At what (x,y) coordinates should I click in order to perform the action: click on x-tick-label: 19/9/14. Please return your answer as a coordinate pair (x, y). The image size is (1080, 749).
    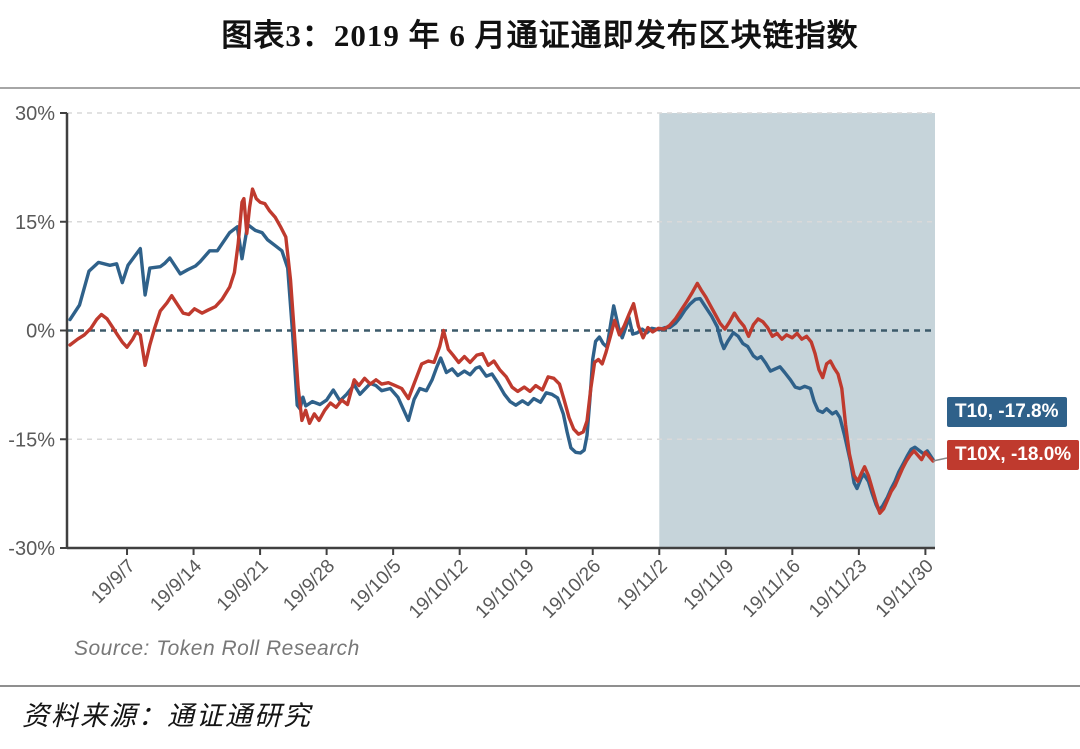
    Looking at the image, I should click on (176, 585).